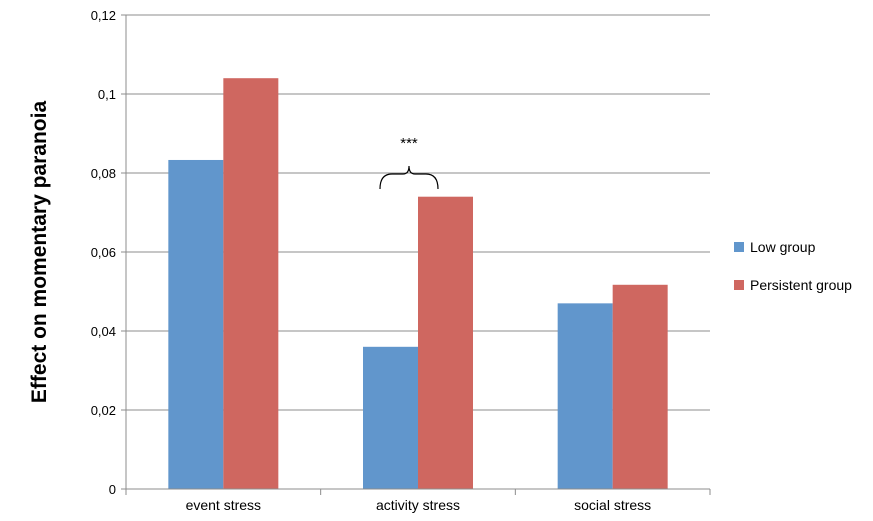 This screenshot has width=873, height=521. What do you see at coordinates (409, 162) in the screenshot?
I see `significance-annotation: ***` at bounding box center [409, 162].